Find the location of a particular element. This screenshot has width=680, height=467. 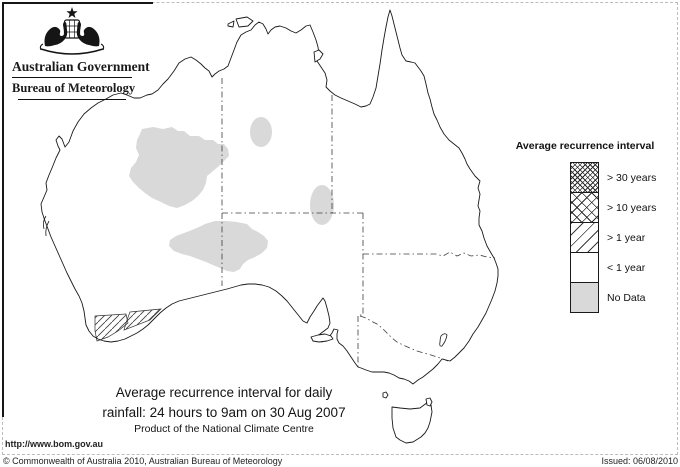

king-island is located at coordinates (385, 395).